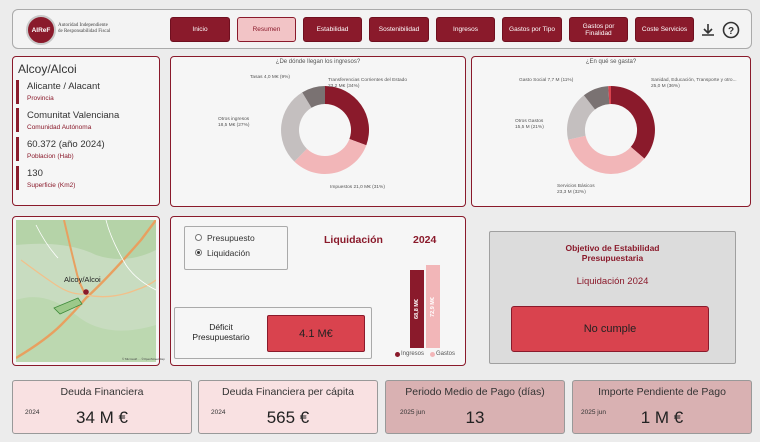 This screenshot has width=760, height=442. What do you see at coordinates (529, 124) in the screenshot?
I see `expense-label-otros: Otros Gastos 15,5 M (21%)` at bounding box center [529, 124].